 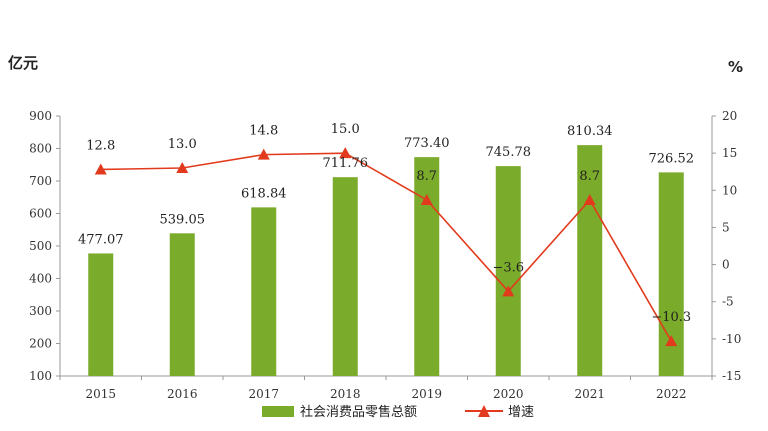 I want to click on x-tick-label: 2021, so click(x=589, y=394).